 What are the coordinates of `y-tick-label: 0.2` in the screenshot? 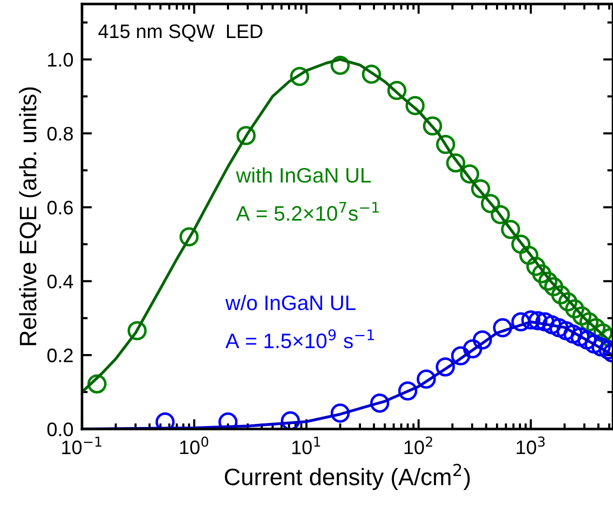 It's located at (60, 355).